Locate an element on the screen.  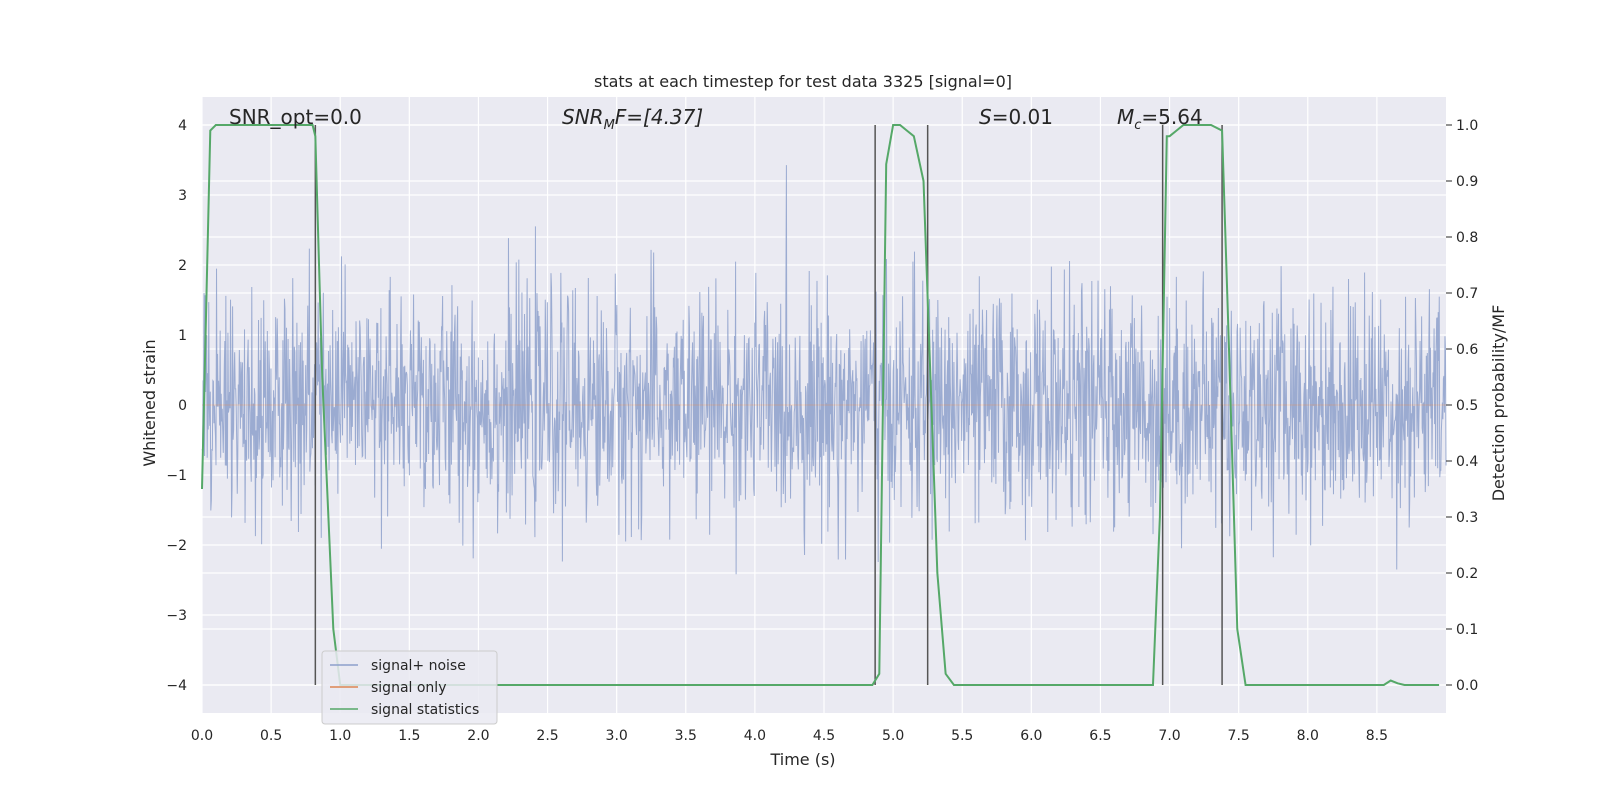
x-tick-label: 2.5 is located at coordinates (547, 736).